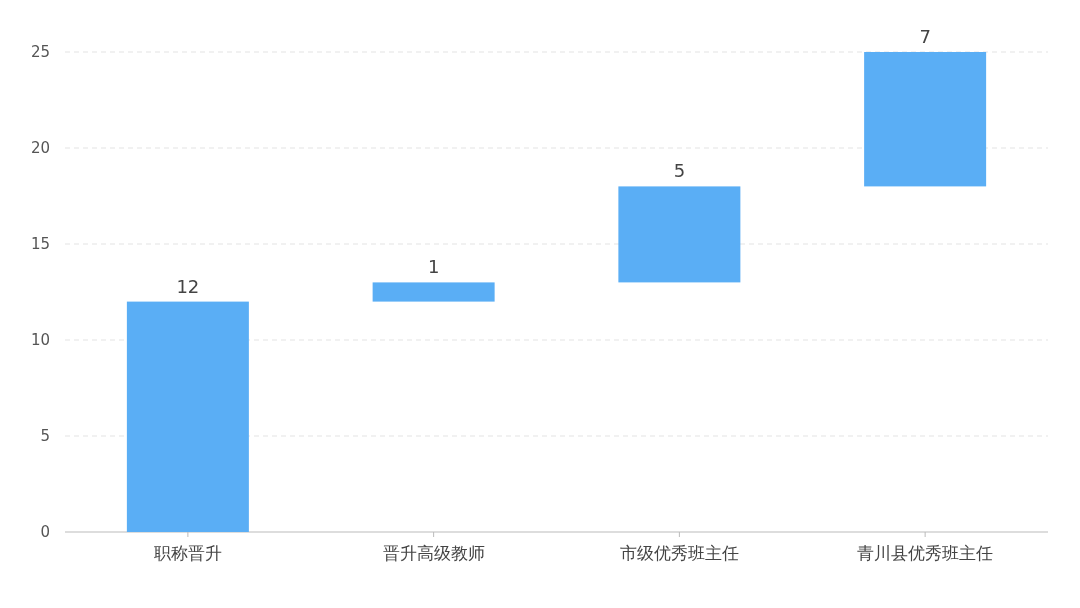  What do you see at coordinates (433, 553) in the screenshot?
I see `x-tick-label: 晋升高级教师` at bounding box center [433, 553].